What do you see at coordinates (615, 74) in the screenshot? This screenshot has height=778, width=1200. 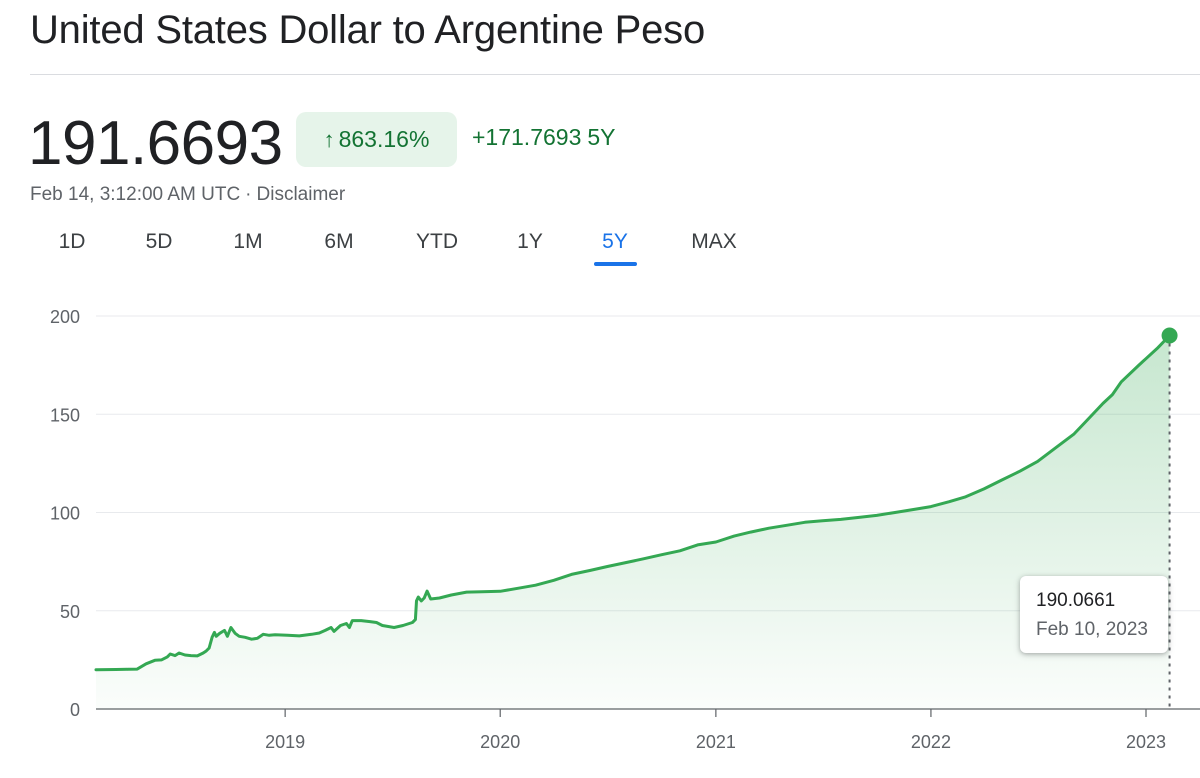 I see `header-divider` at bounding box center [615, 74].